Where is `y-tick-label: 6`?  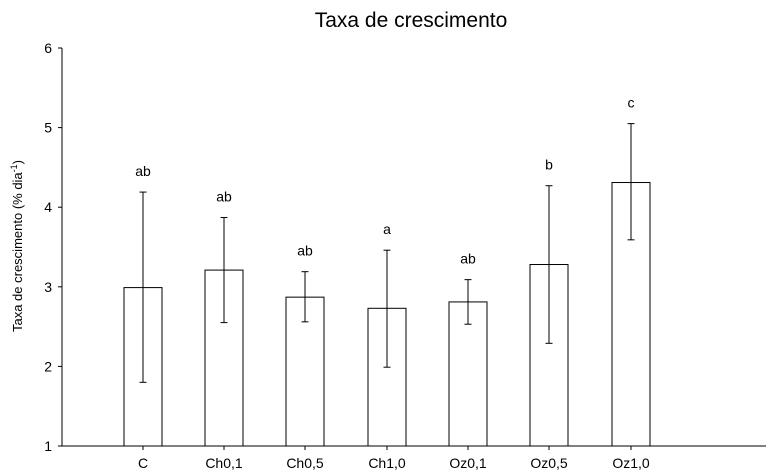 y-tick-label: 6 is located at coordinates (48, 48).